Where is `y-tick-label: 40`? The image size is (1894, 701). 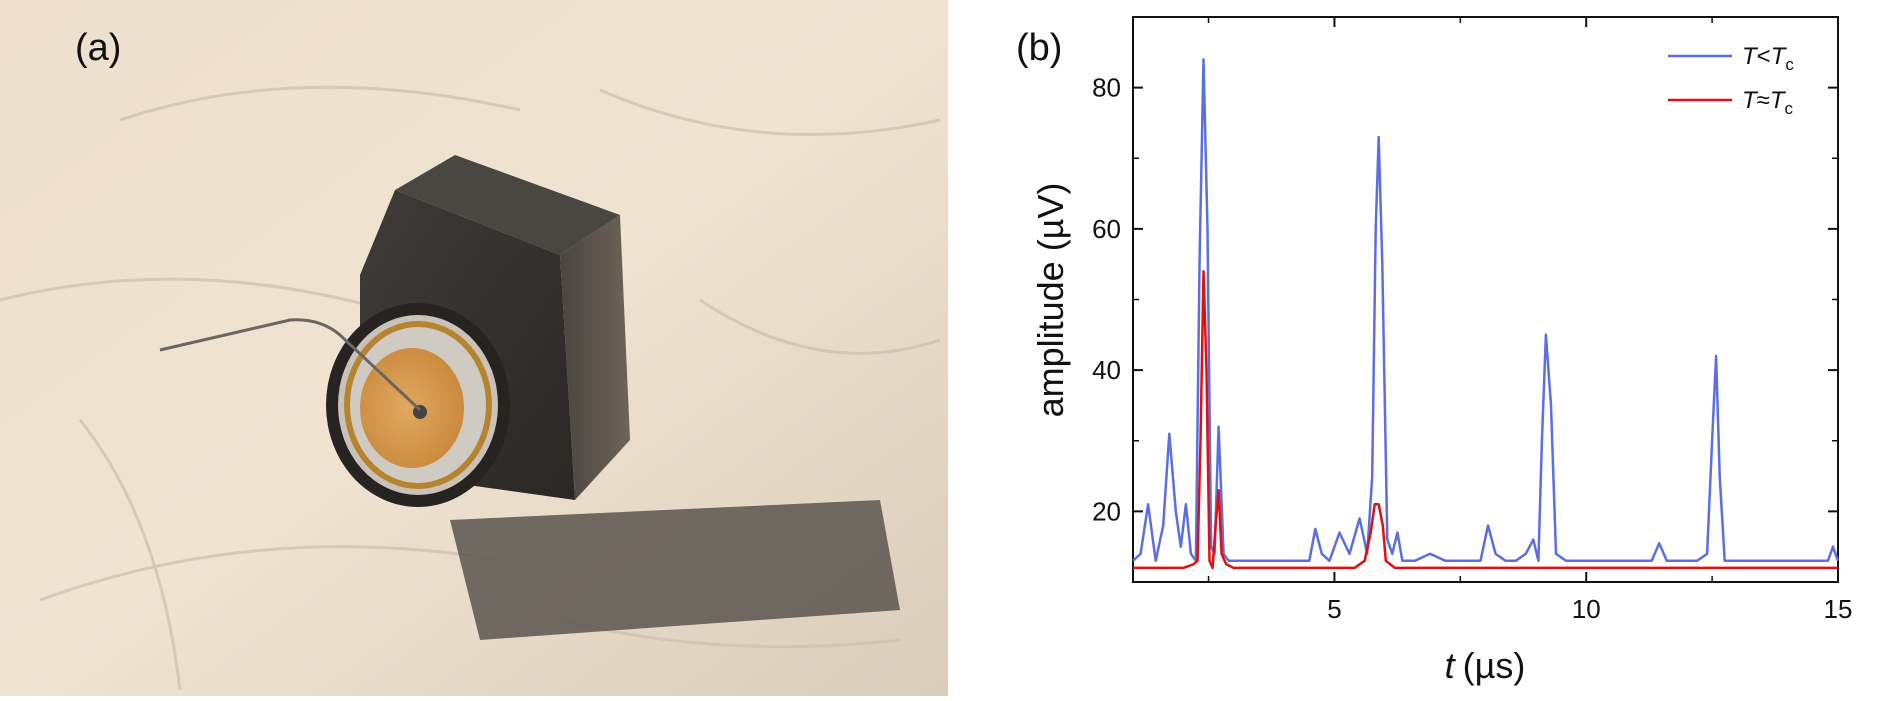
y-tick-label: 40 is located at coordinates (1106, 370).